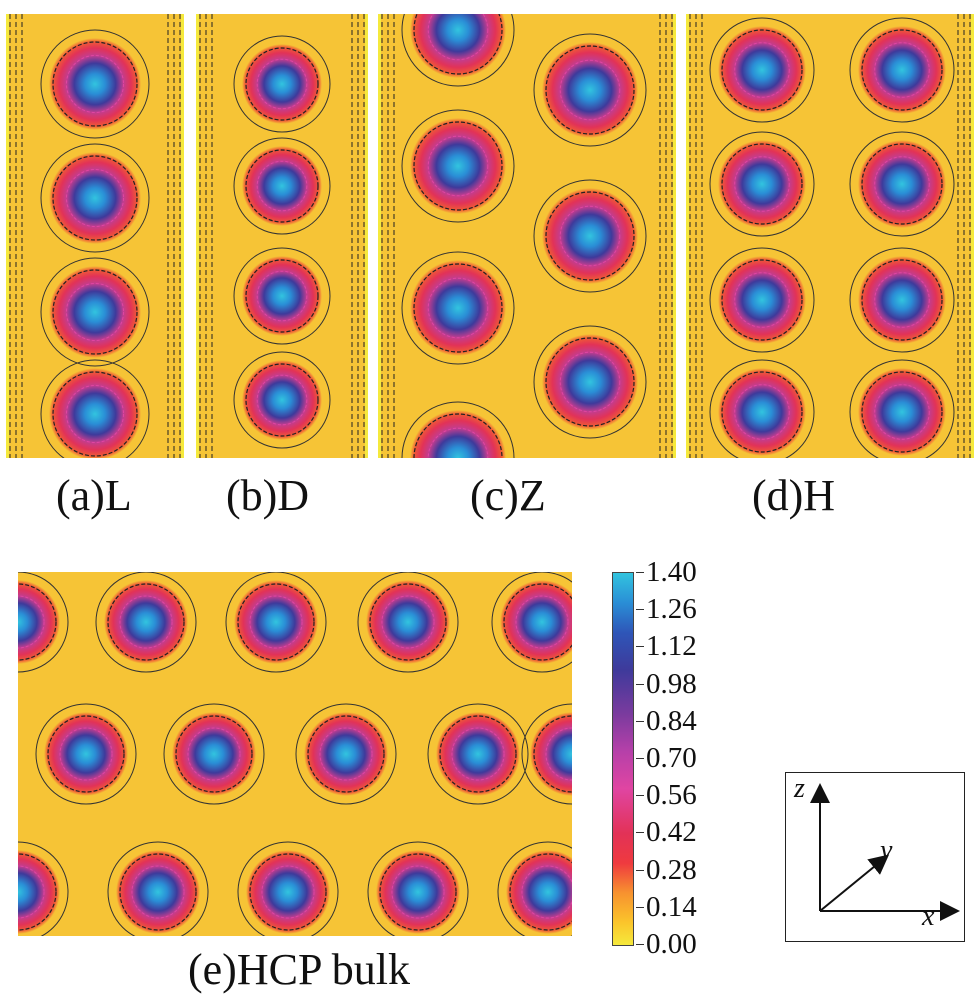 The width and height of the screenshot is (974, 1002). Describe the element at coordinates (268, 495) in the screenshot. I see `caption-d: (b)D` at that location.